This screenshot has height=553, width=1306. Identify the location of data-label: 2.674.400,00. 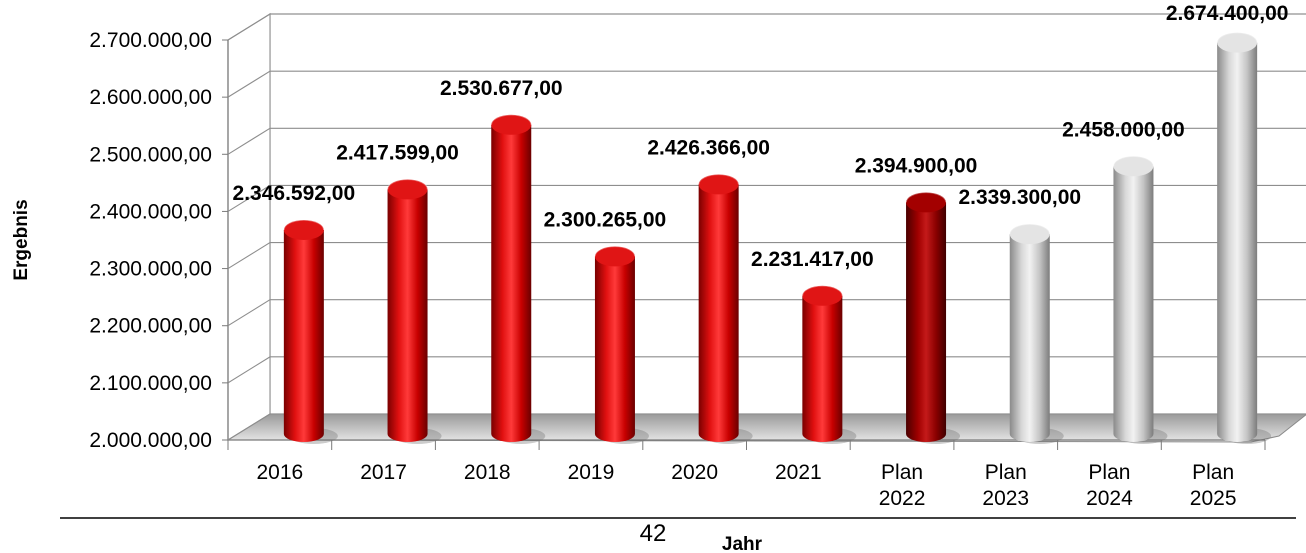
(1227, 13).